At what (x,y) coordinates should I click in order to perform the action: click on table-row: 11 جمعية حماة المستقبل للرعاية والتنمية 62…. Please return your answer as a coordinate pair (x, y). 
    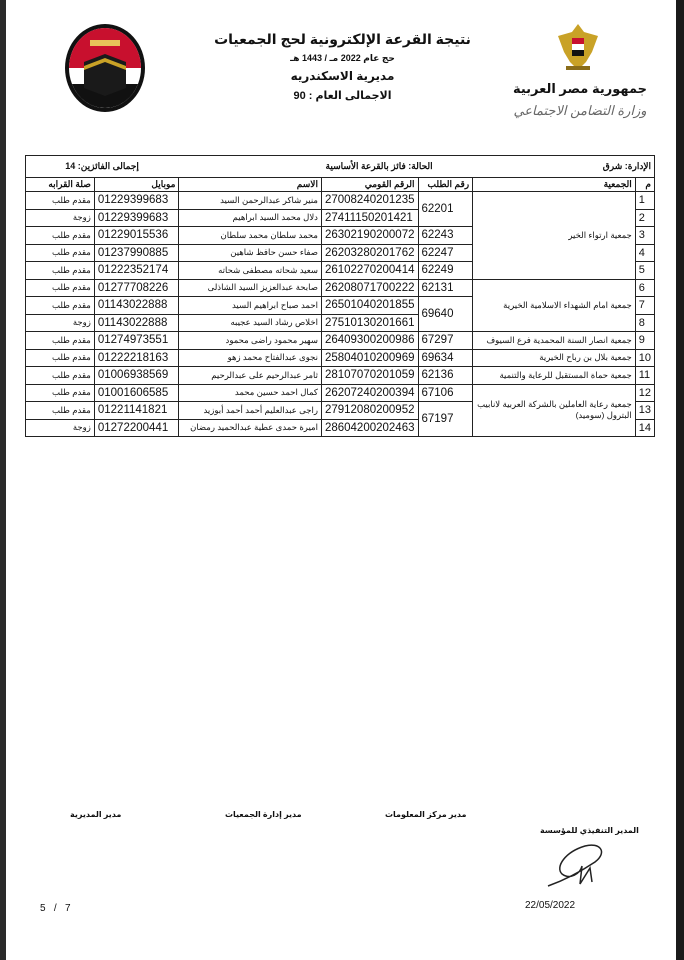
    Looking at the image, I should click on (340, 375).